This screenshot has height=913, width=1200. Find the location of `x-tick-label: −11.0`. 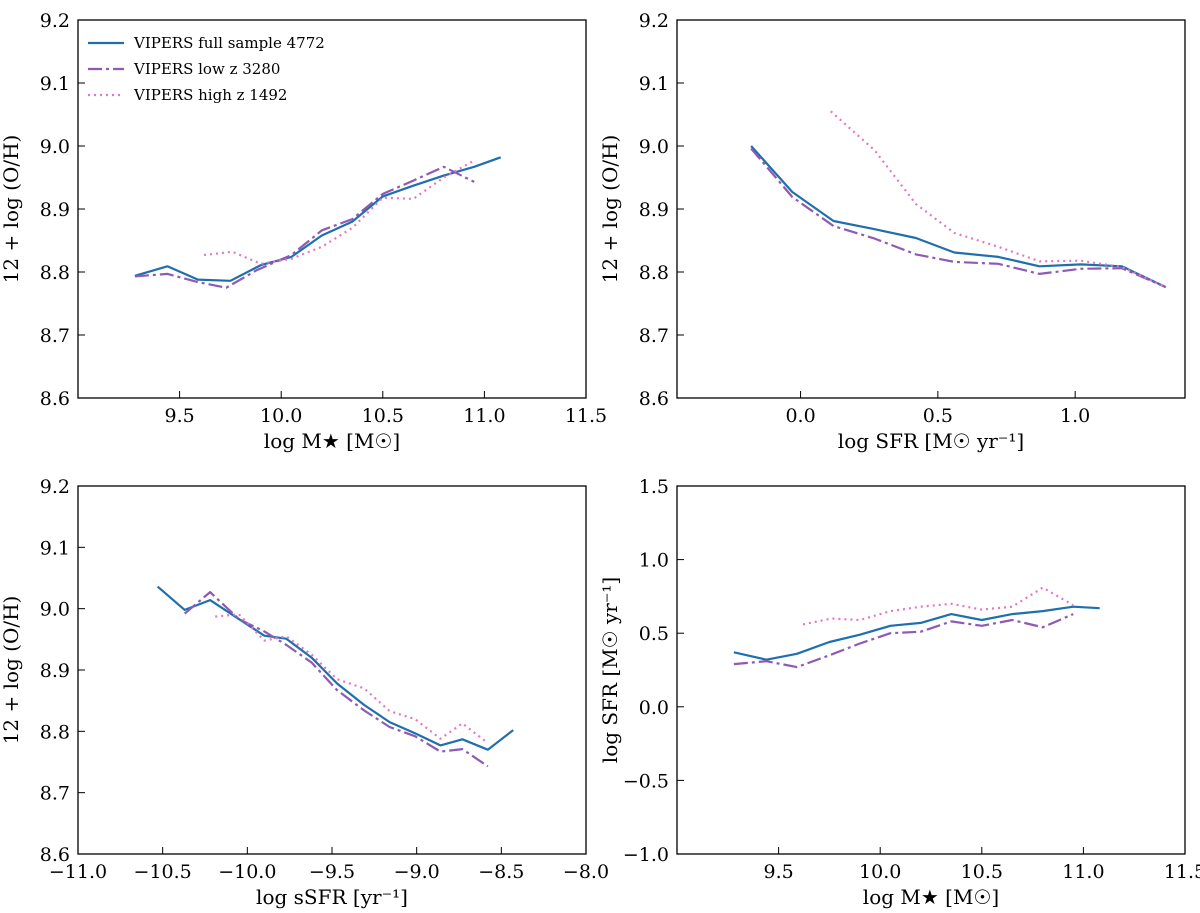

x-tick-label: −11.0 is located at coordinates (78, 872).